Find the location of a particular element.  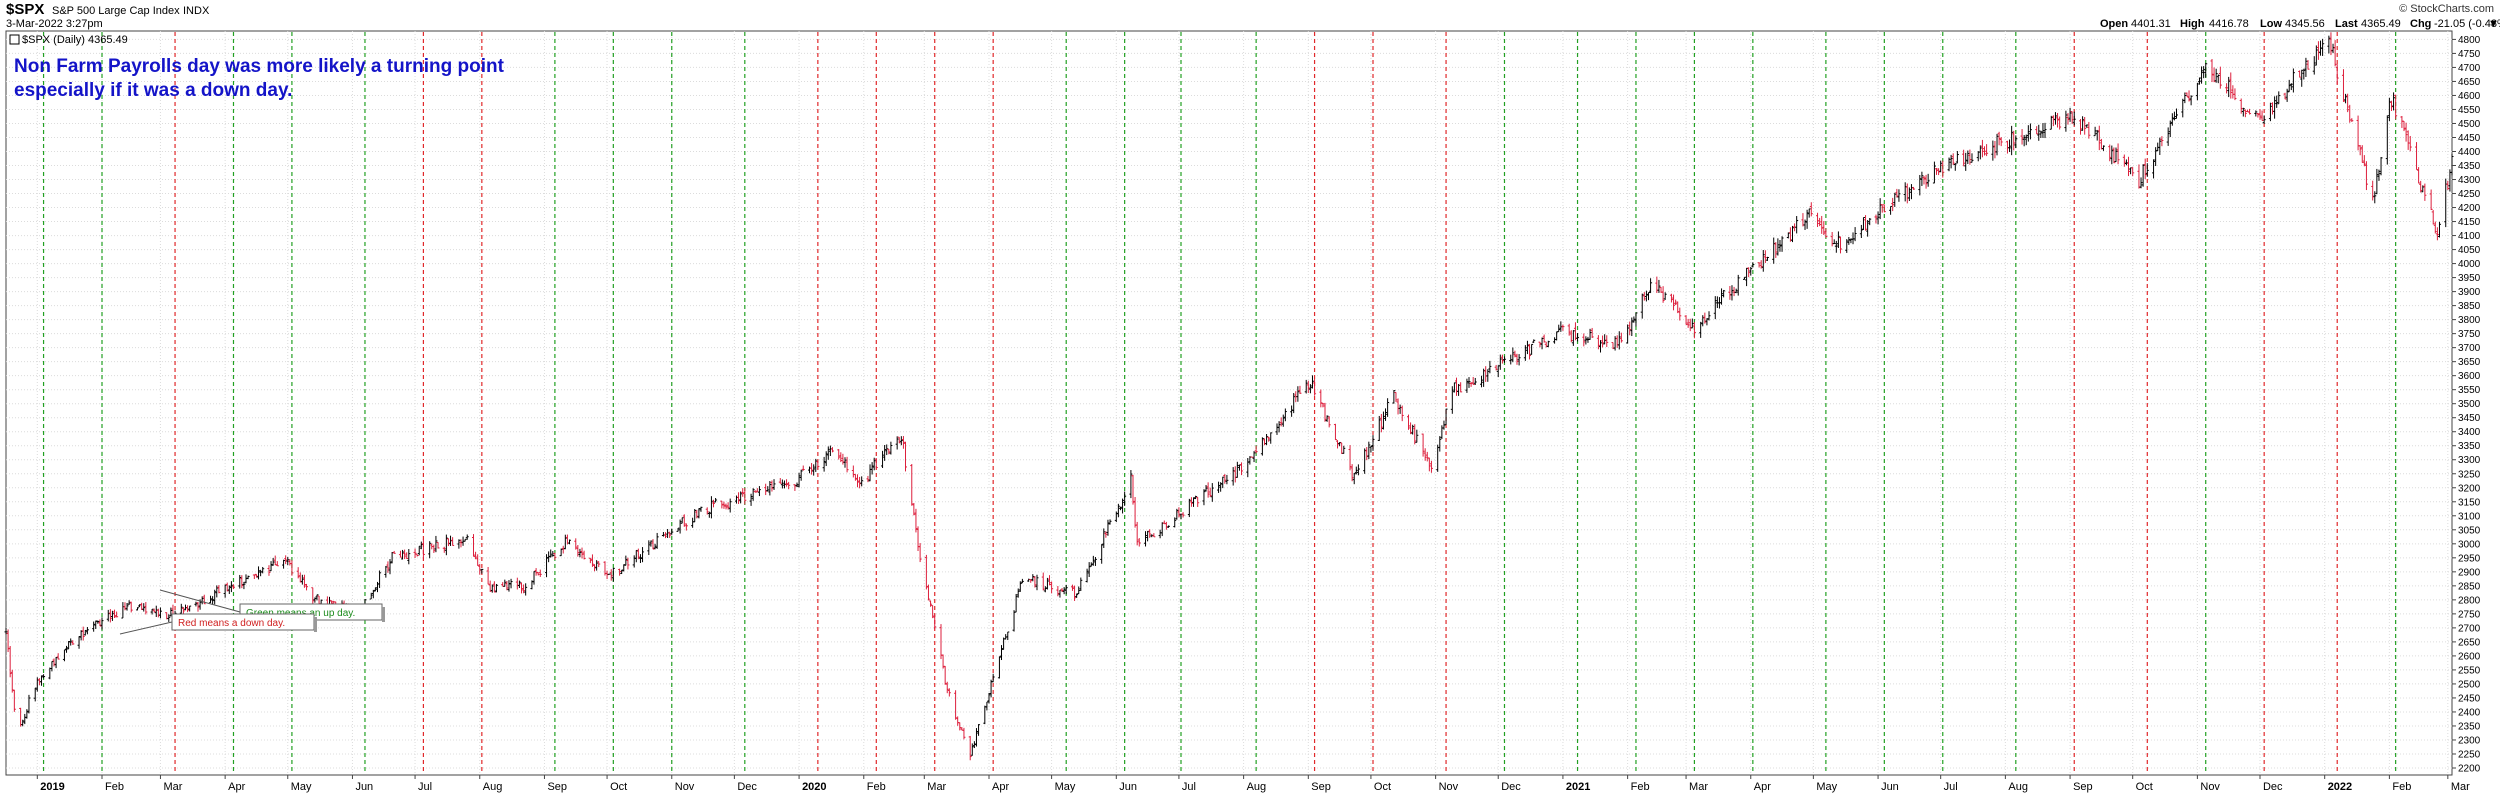

y-tick-label: 3000 is located at coordinates (2469, 544).